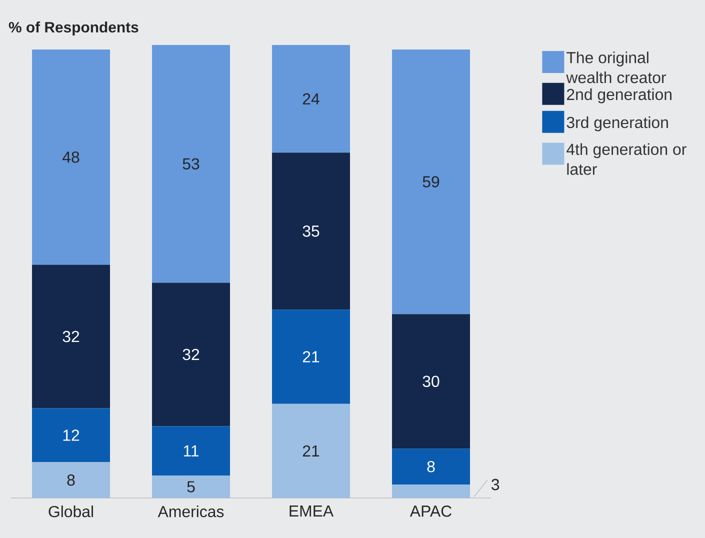 The height and width of the screenshot is (538, 705). I want to click on data-label: 35, so click(311, 231).